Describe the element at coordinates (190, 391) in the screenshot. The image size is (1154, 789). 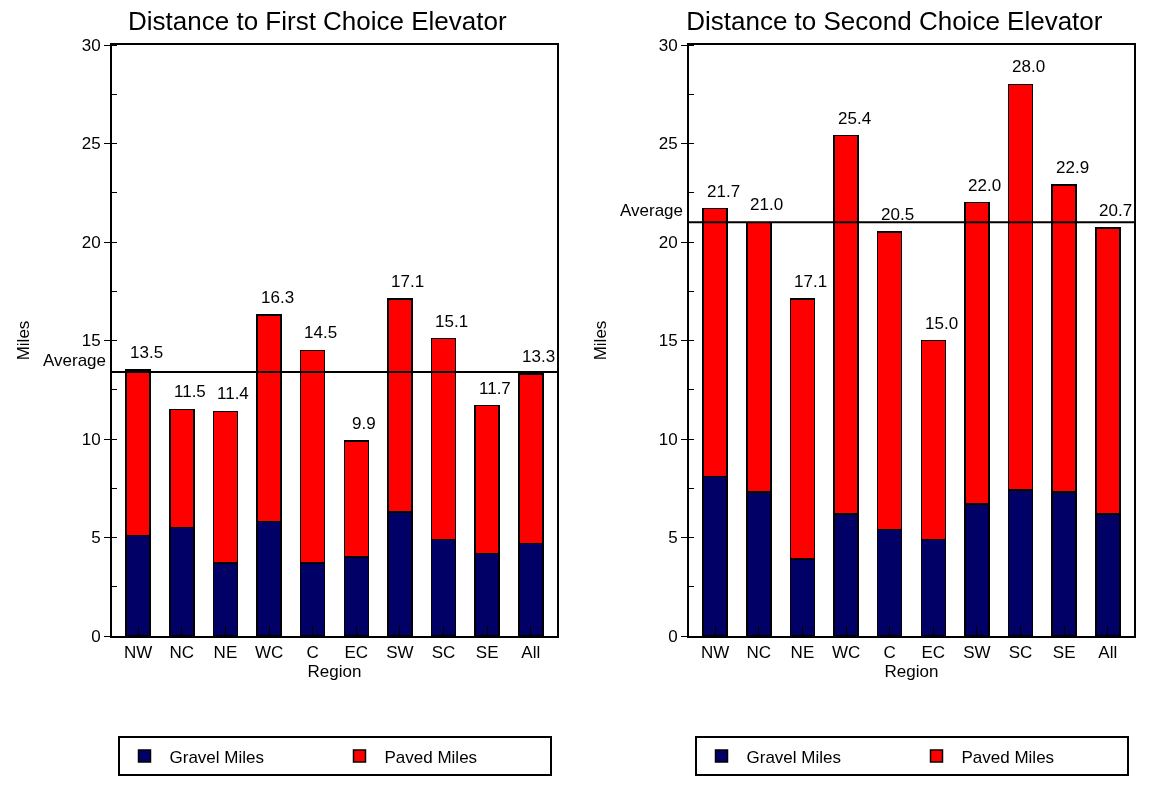
I see `total-label: 11.5` at that location.